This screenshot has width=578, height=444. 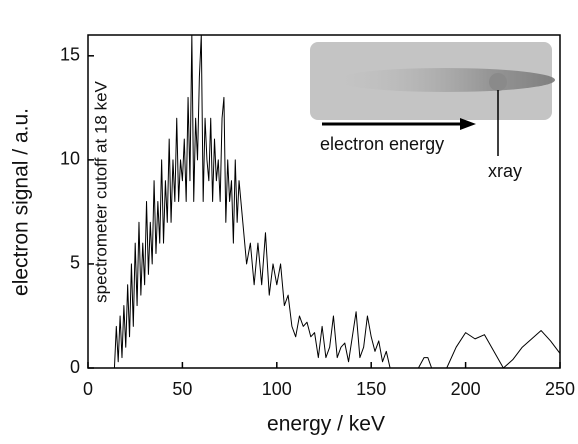 I want to click on x-tick-label: 150, so click(x=371, y=389).